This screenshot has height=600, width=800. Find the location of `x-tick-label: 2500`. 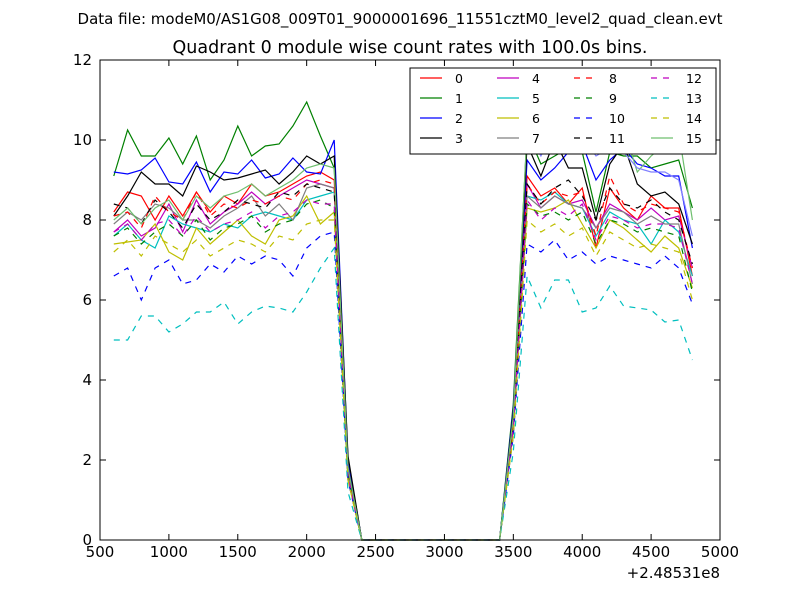

x-tick-label: 2500 is located at coordinates (375, 552).